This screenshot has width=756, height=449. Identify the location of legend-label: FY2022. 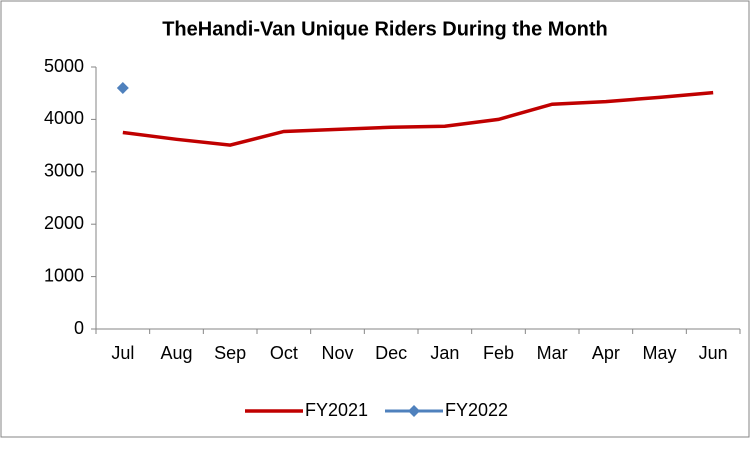
(476, 410).